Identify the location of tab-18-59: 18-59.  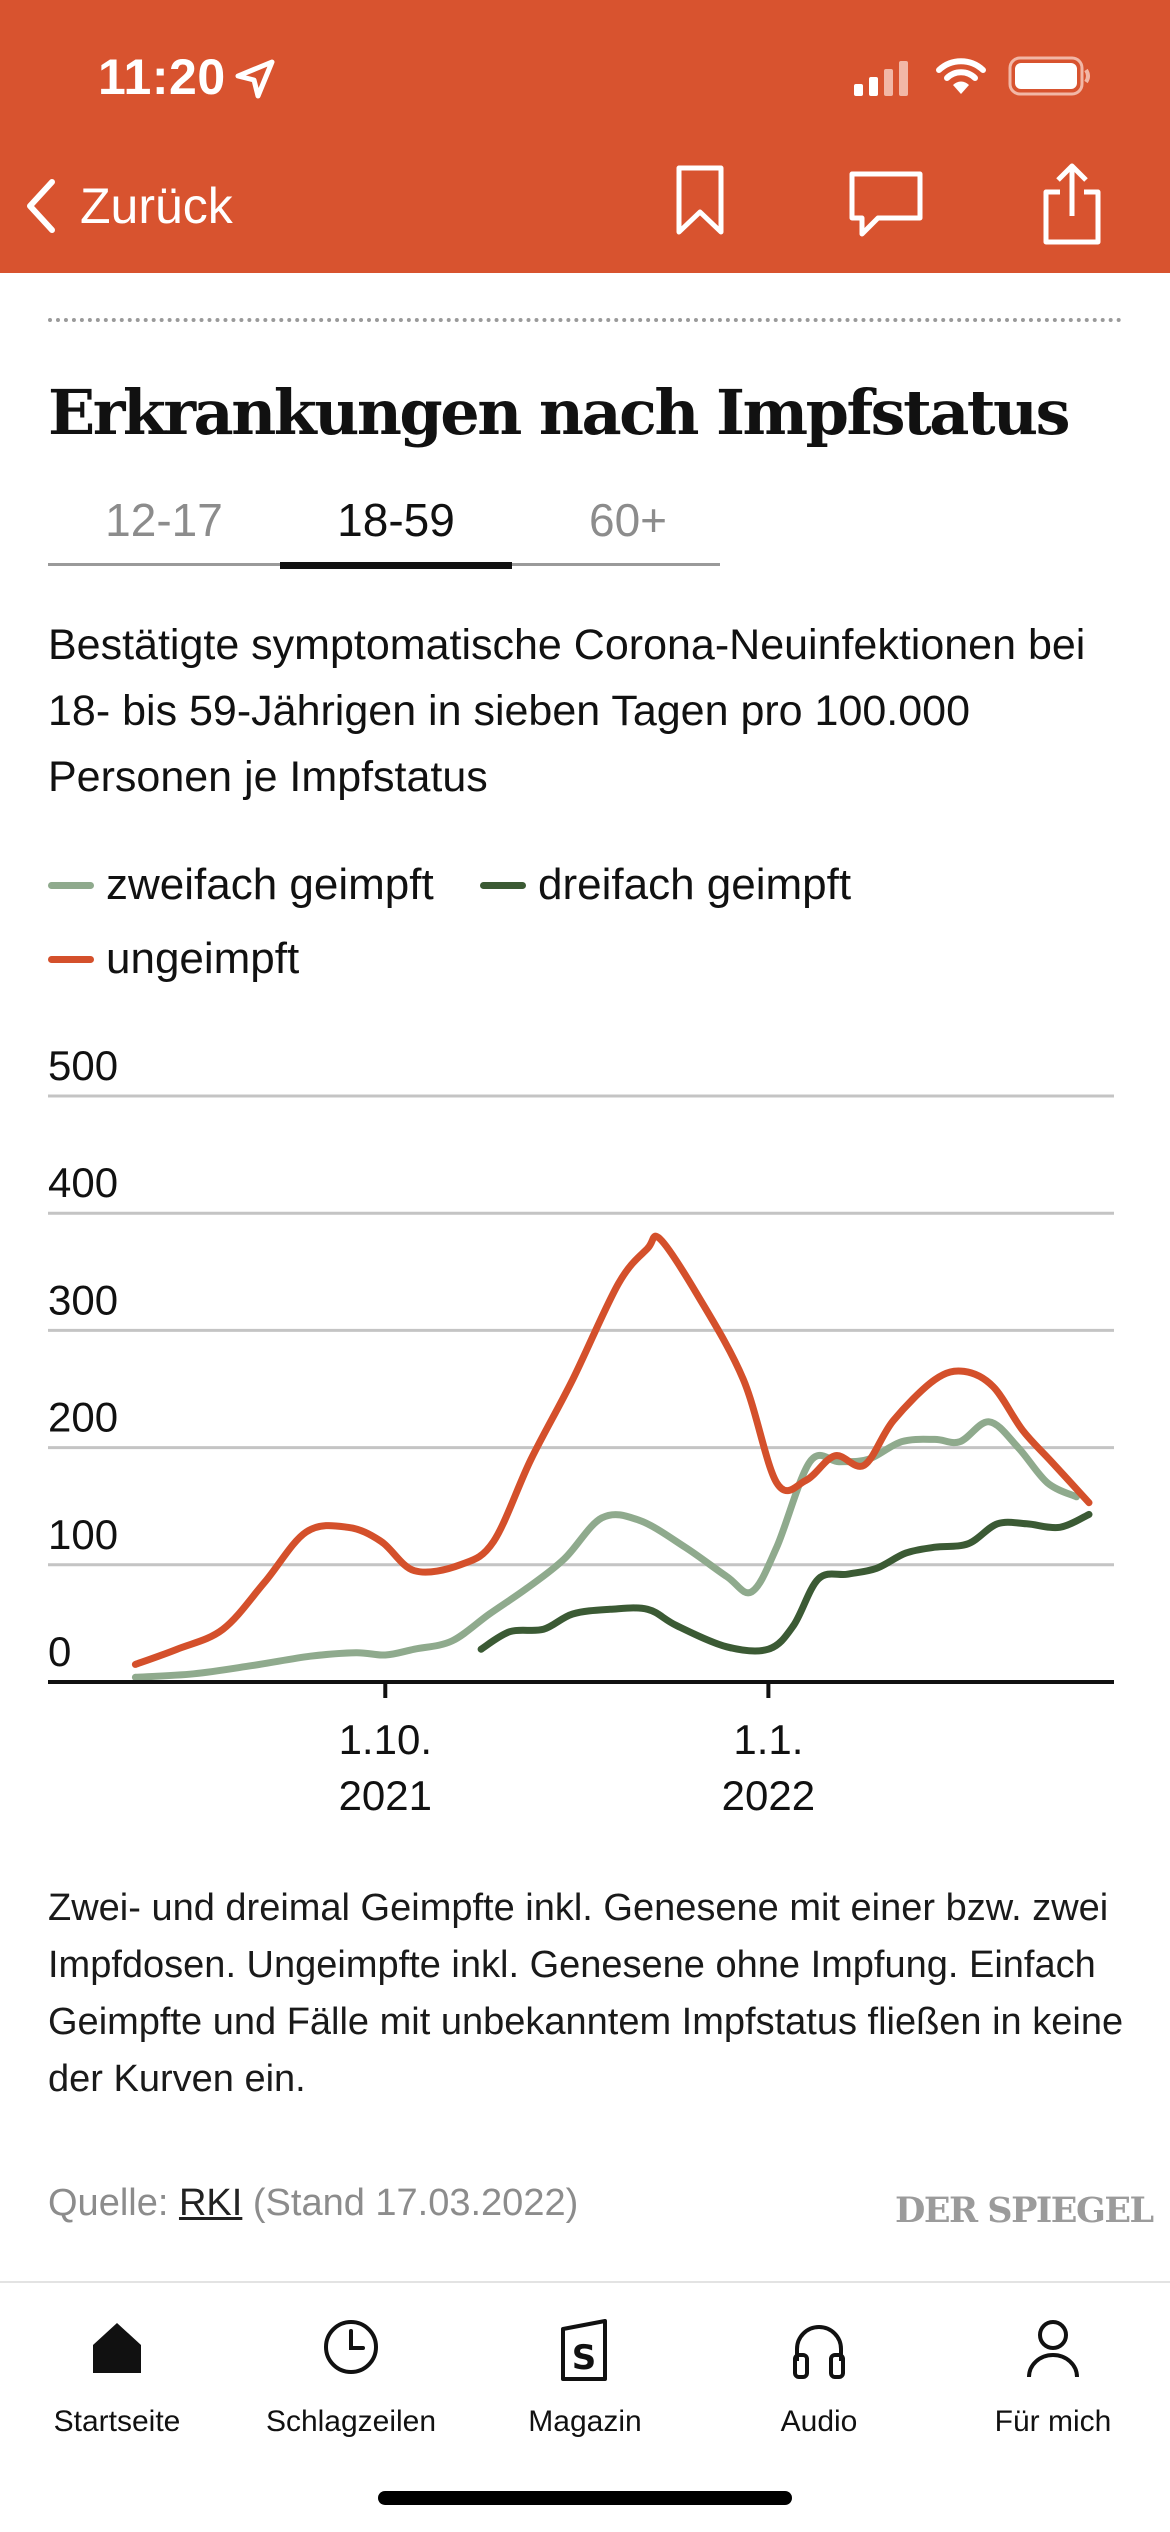
(396, 528).